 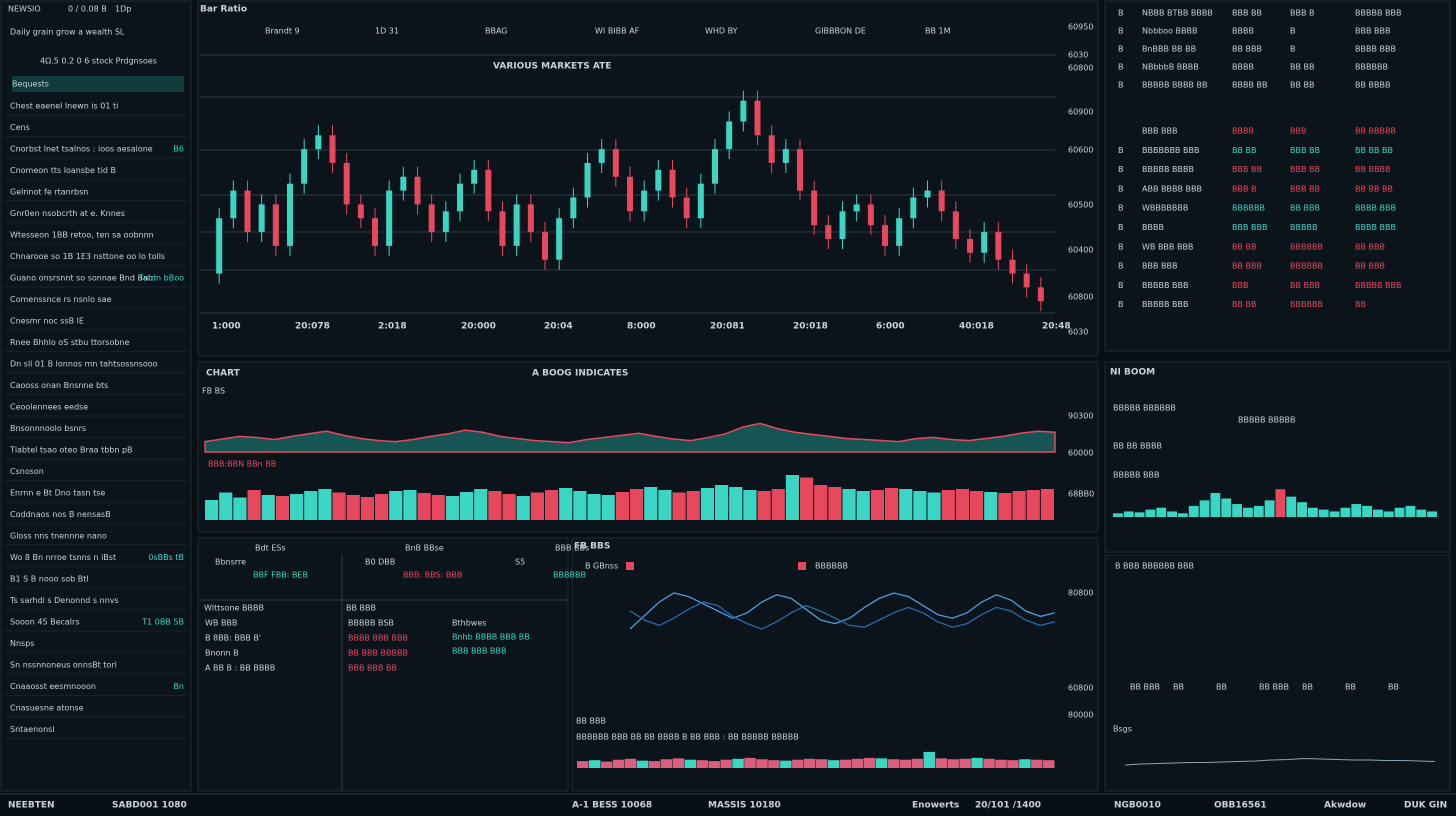 What do you see at coordinates (552, 374) in the screenshot?
I see `mid-label: A BOOG` at bounding box center [552, 374].